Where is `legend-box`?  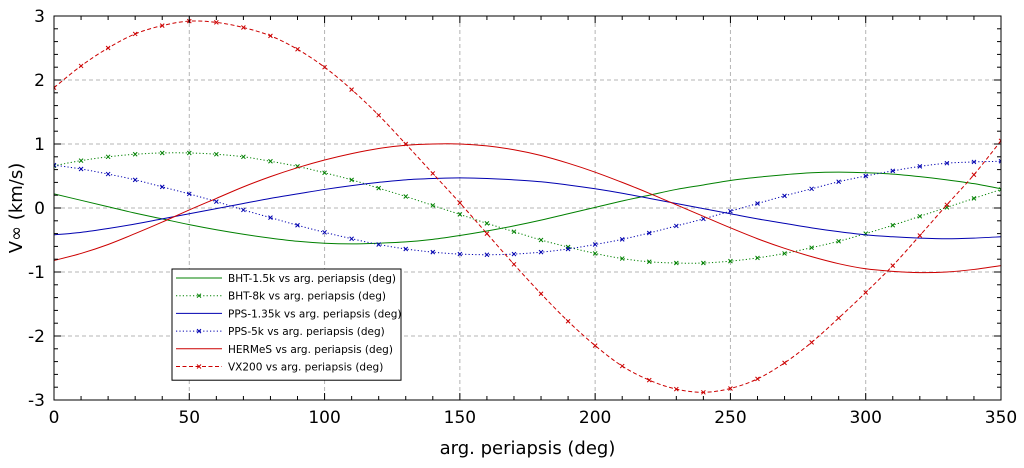 legend-box is located at coordinates (286, 324).